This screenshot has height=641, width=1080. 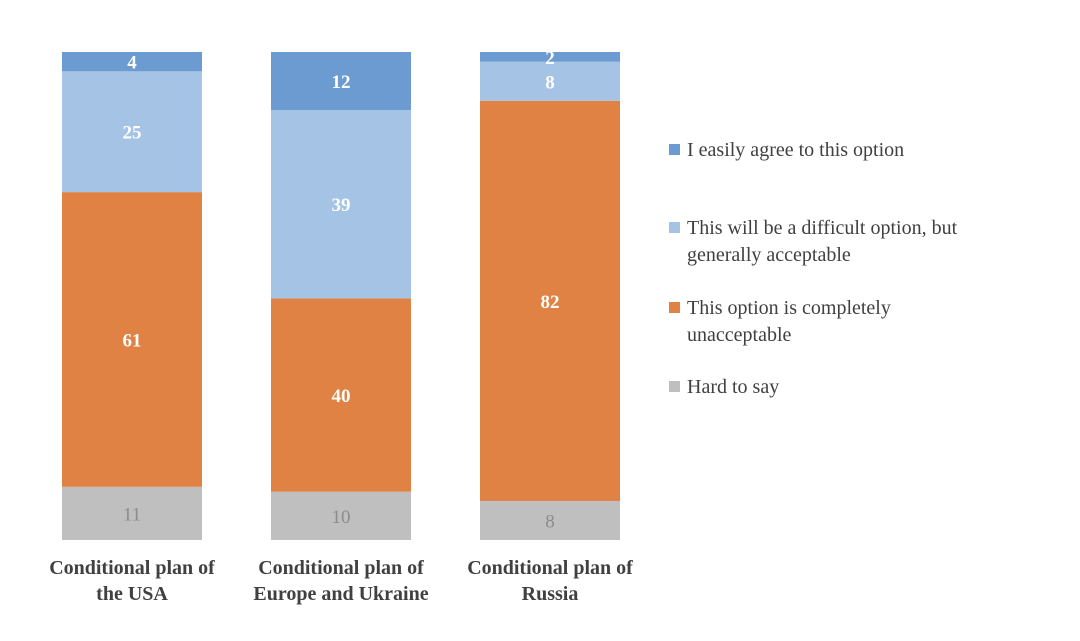 I want to click on data-label-2-i-easily-agree-to-this-option: 12, so click(x=341, y=82).